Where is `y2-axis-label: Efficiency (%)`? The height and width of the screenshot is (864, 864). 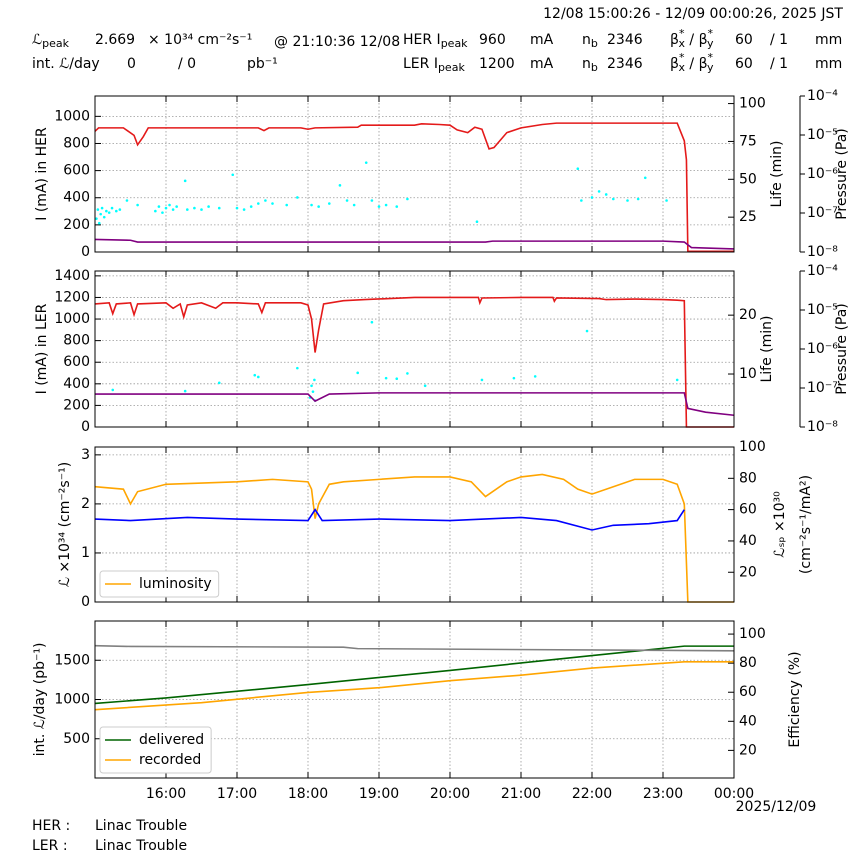 y2-axis-label: Efficiency (%) is located at coordinates (795, 699).